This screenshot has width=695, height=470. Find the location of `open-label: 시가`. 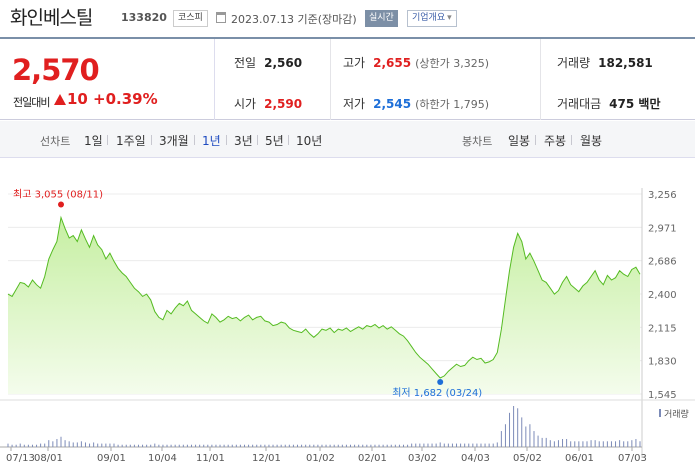

open-label: 시가 is located at coordinates (245, 104).